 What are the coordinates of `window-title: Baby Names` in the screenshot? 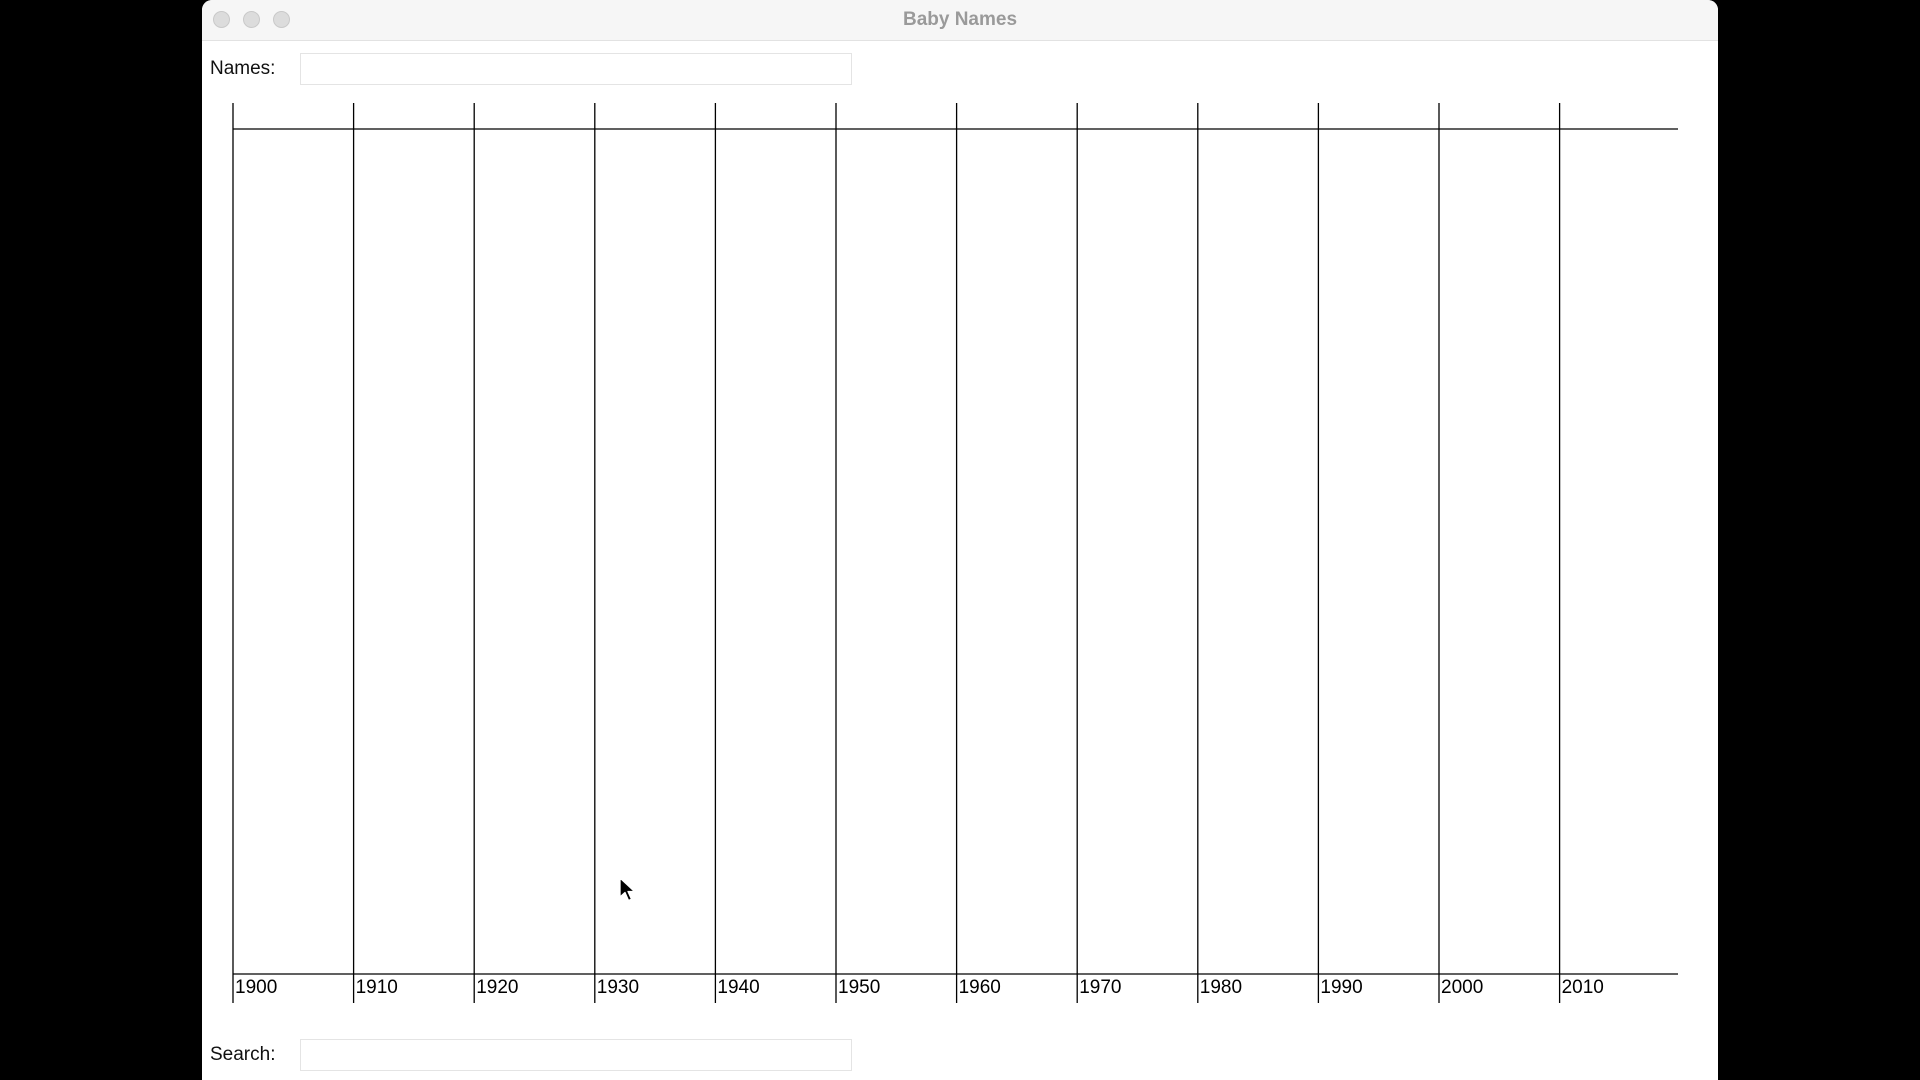 It's located at (960, 19).